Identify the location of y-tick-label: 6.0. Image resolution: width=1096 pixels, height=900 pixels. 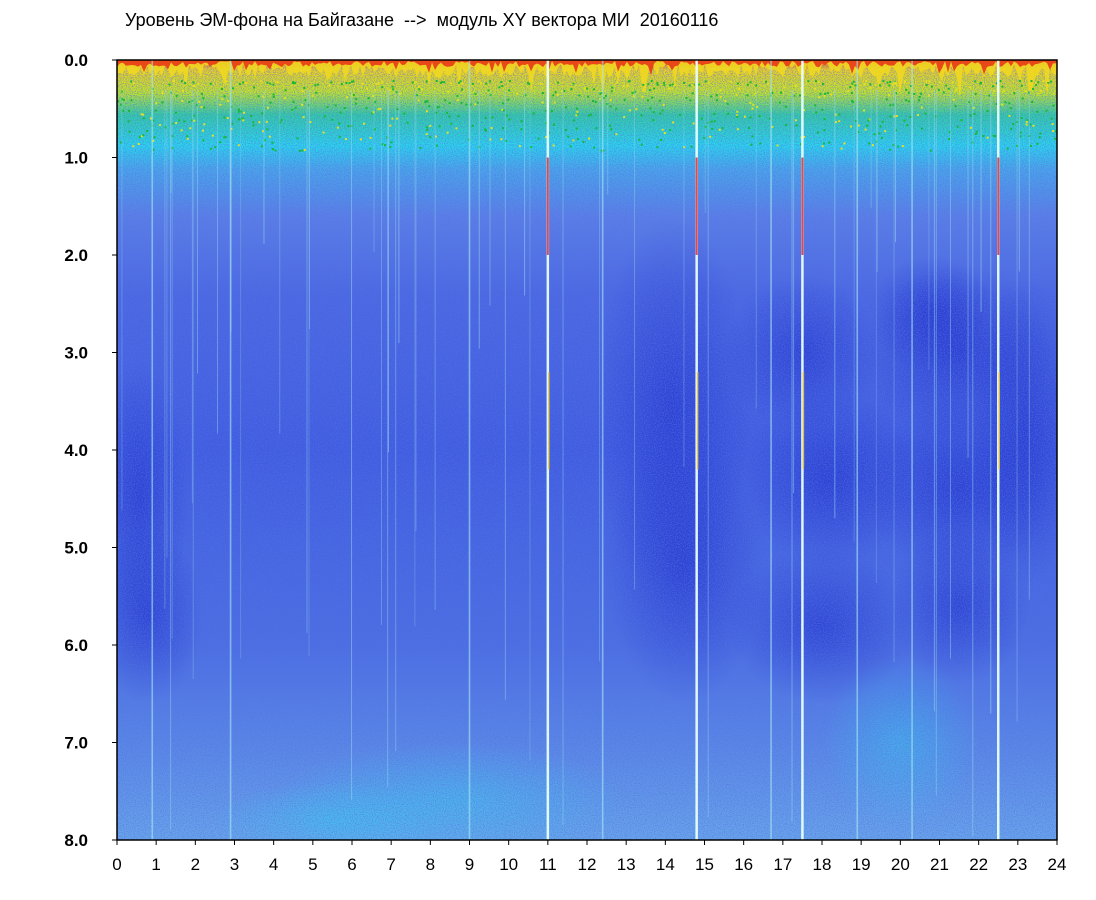
(76, 645).